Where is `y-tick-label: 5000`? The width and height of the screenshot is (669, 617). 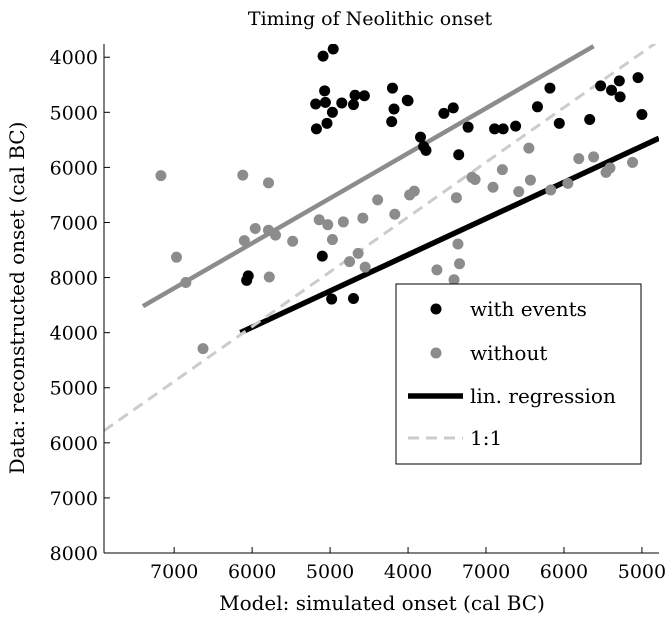 y-tick-label: 5000 is located at coordinates (74, 389).